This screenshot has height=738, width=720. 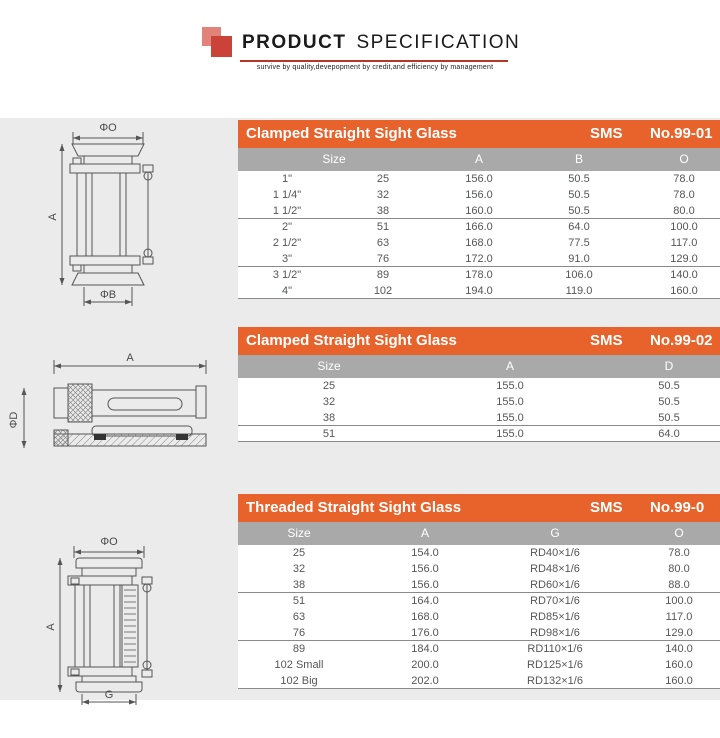 I want to click on table-cell: RD98×1/6, so click(x=555, y=633).